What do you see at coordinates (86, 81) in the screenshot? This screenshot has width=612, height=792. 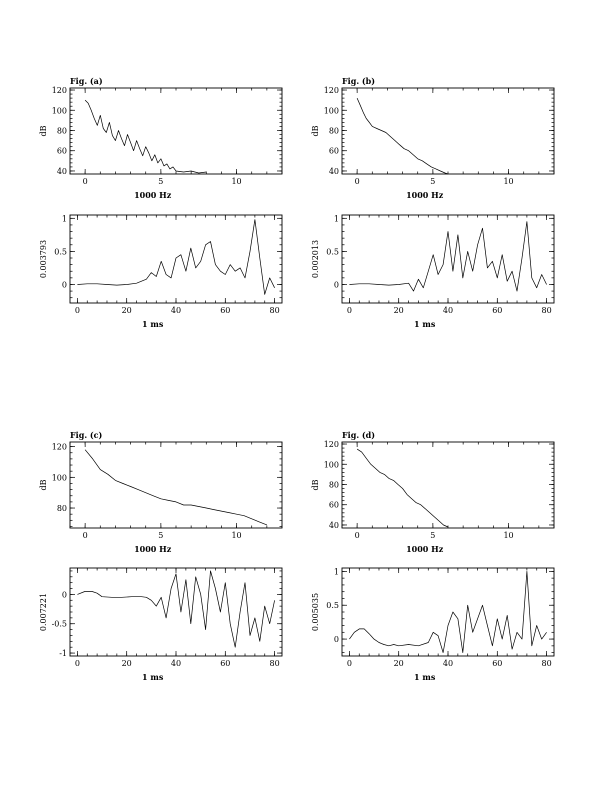 I see `chart-title: Fig. (a)` at bounding box center [86, 81].